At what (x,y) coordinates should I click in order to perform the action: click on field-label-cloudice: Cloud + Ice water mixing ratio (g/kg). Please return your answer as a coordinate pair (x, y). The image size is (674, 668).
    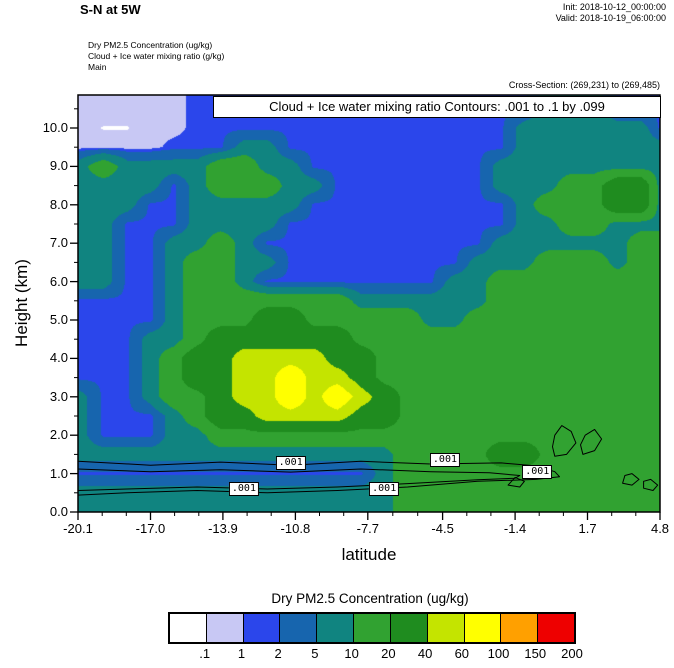
    Looking at the image, I should click on (156, 56).